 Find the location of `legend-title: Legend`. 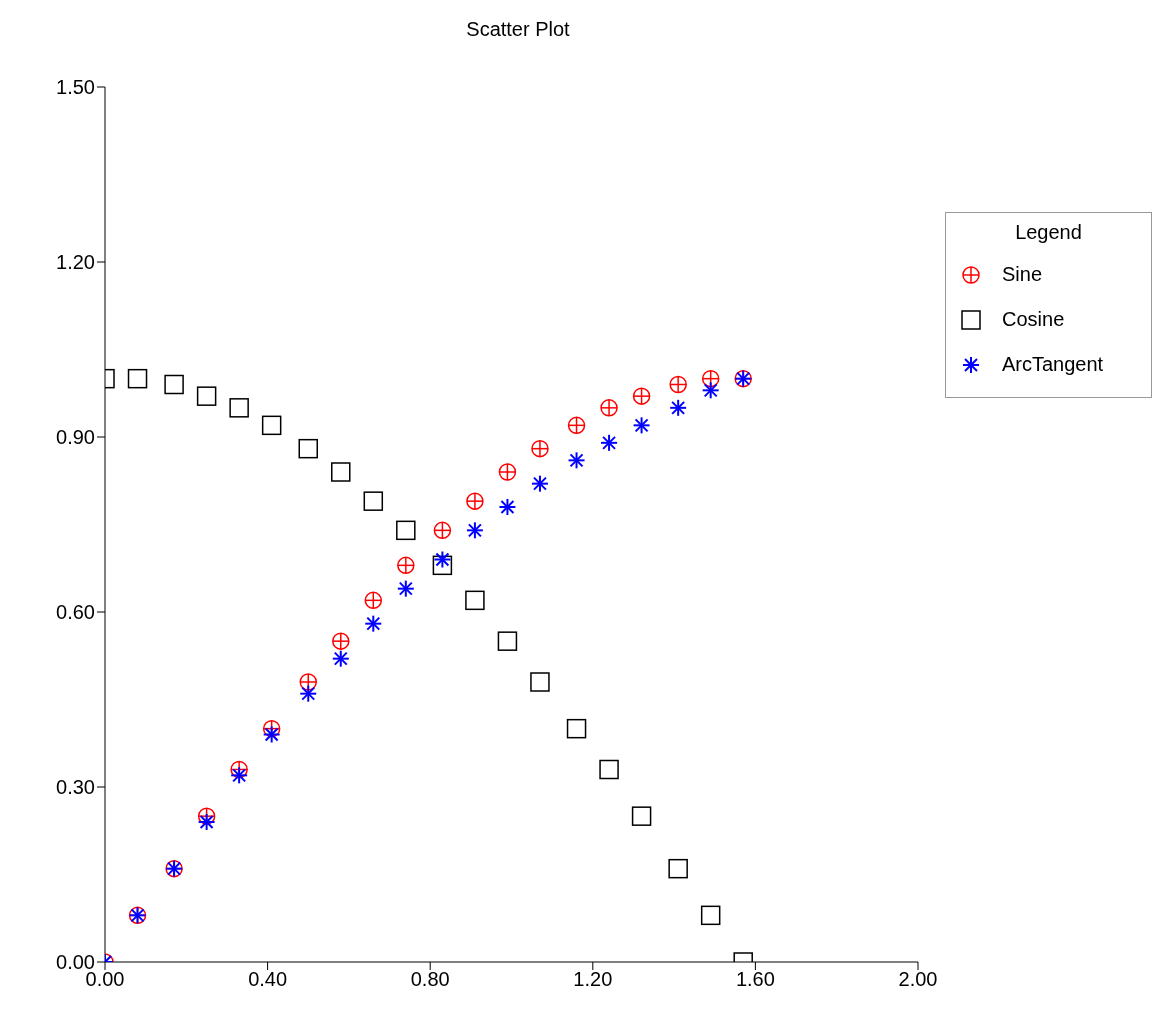

legend-title: Legend is located at coordinates (1048, 232).